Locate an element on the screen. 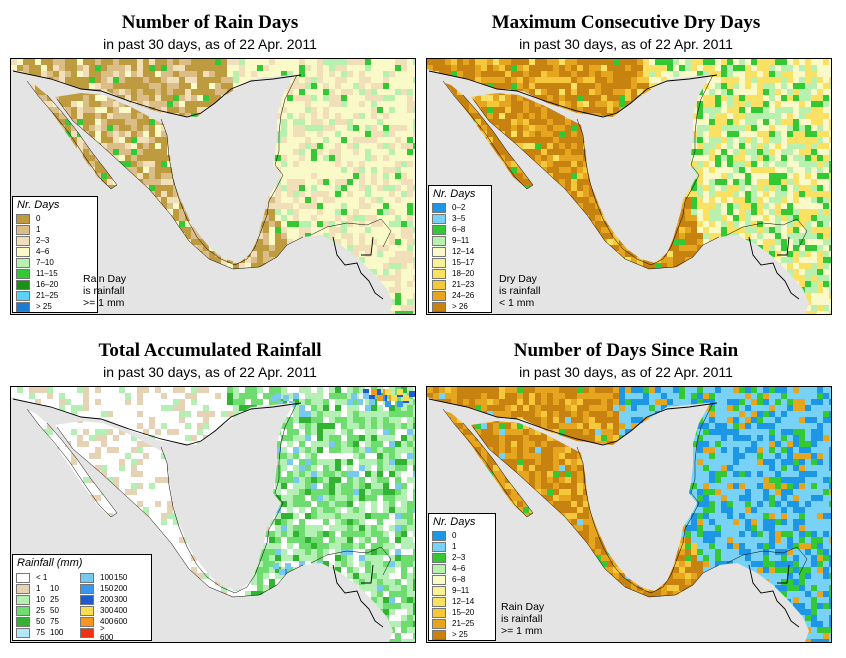 The height and width of the screenshot is (658, 846). note-line: Dry Day is located at coordinates (518, 279).